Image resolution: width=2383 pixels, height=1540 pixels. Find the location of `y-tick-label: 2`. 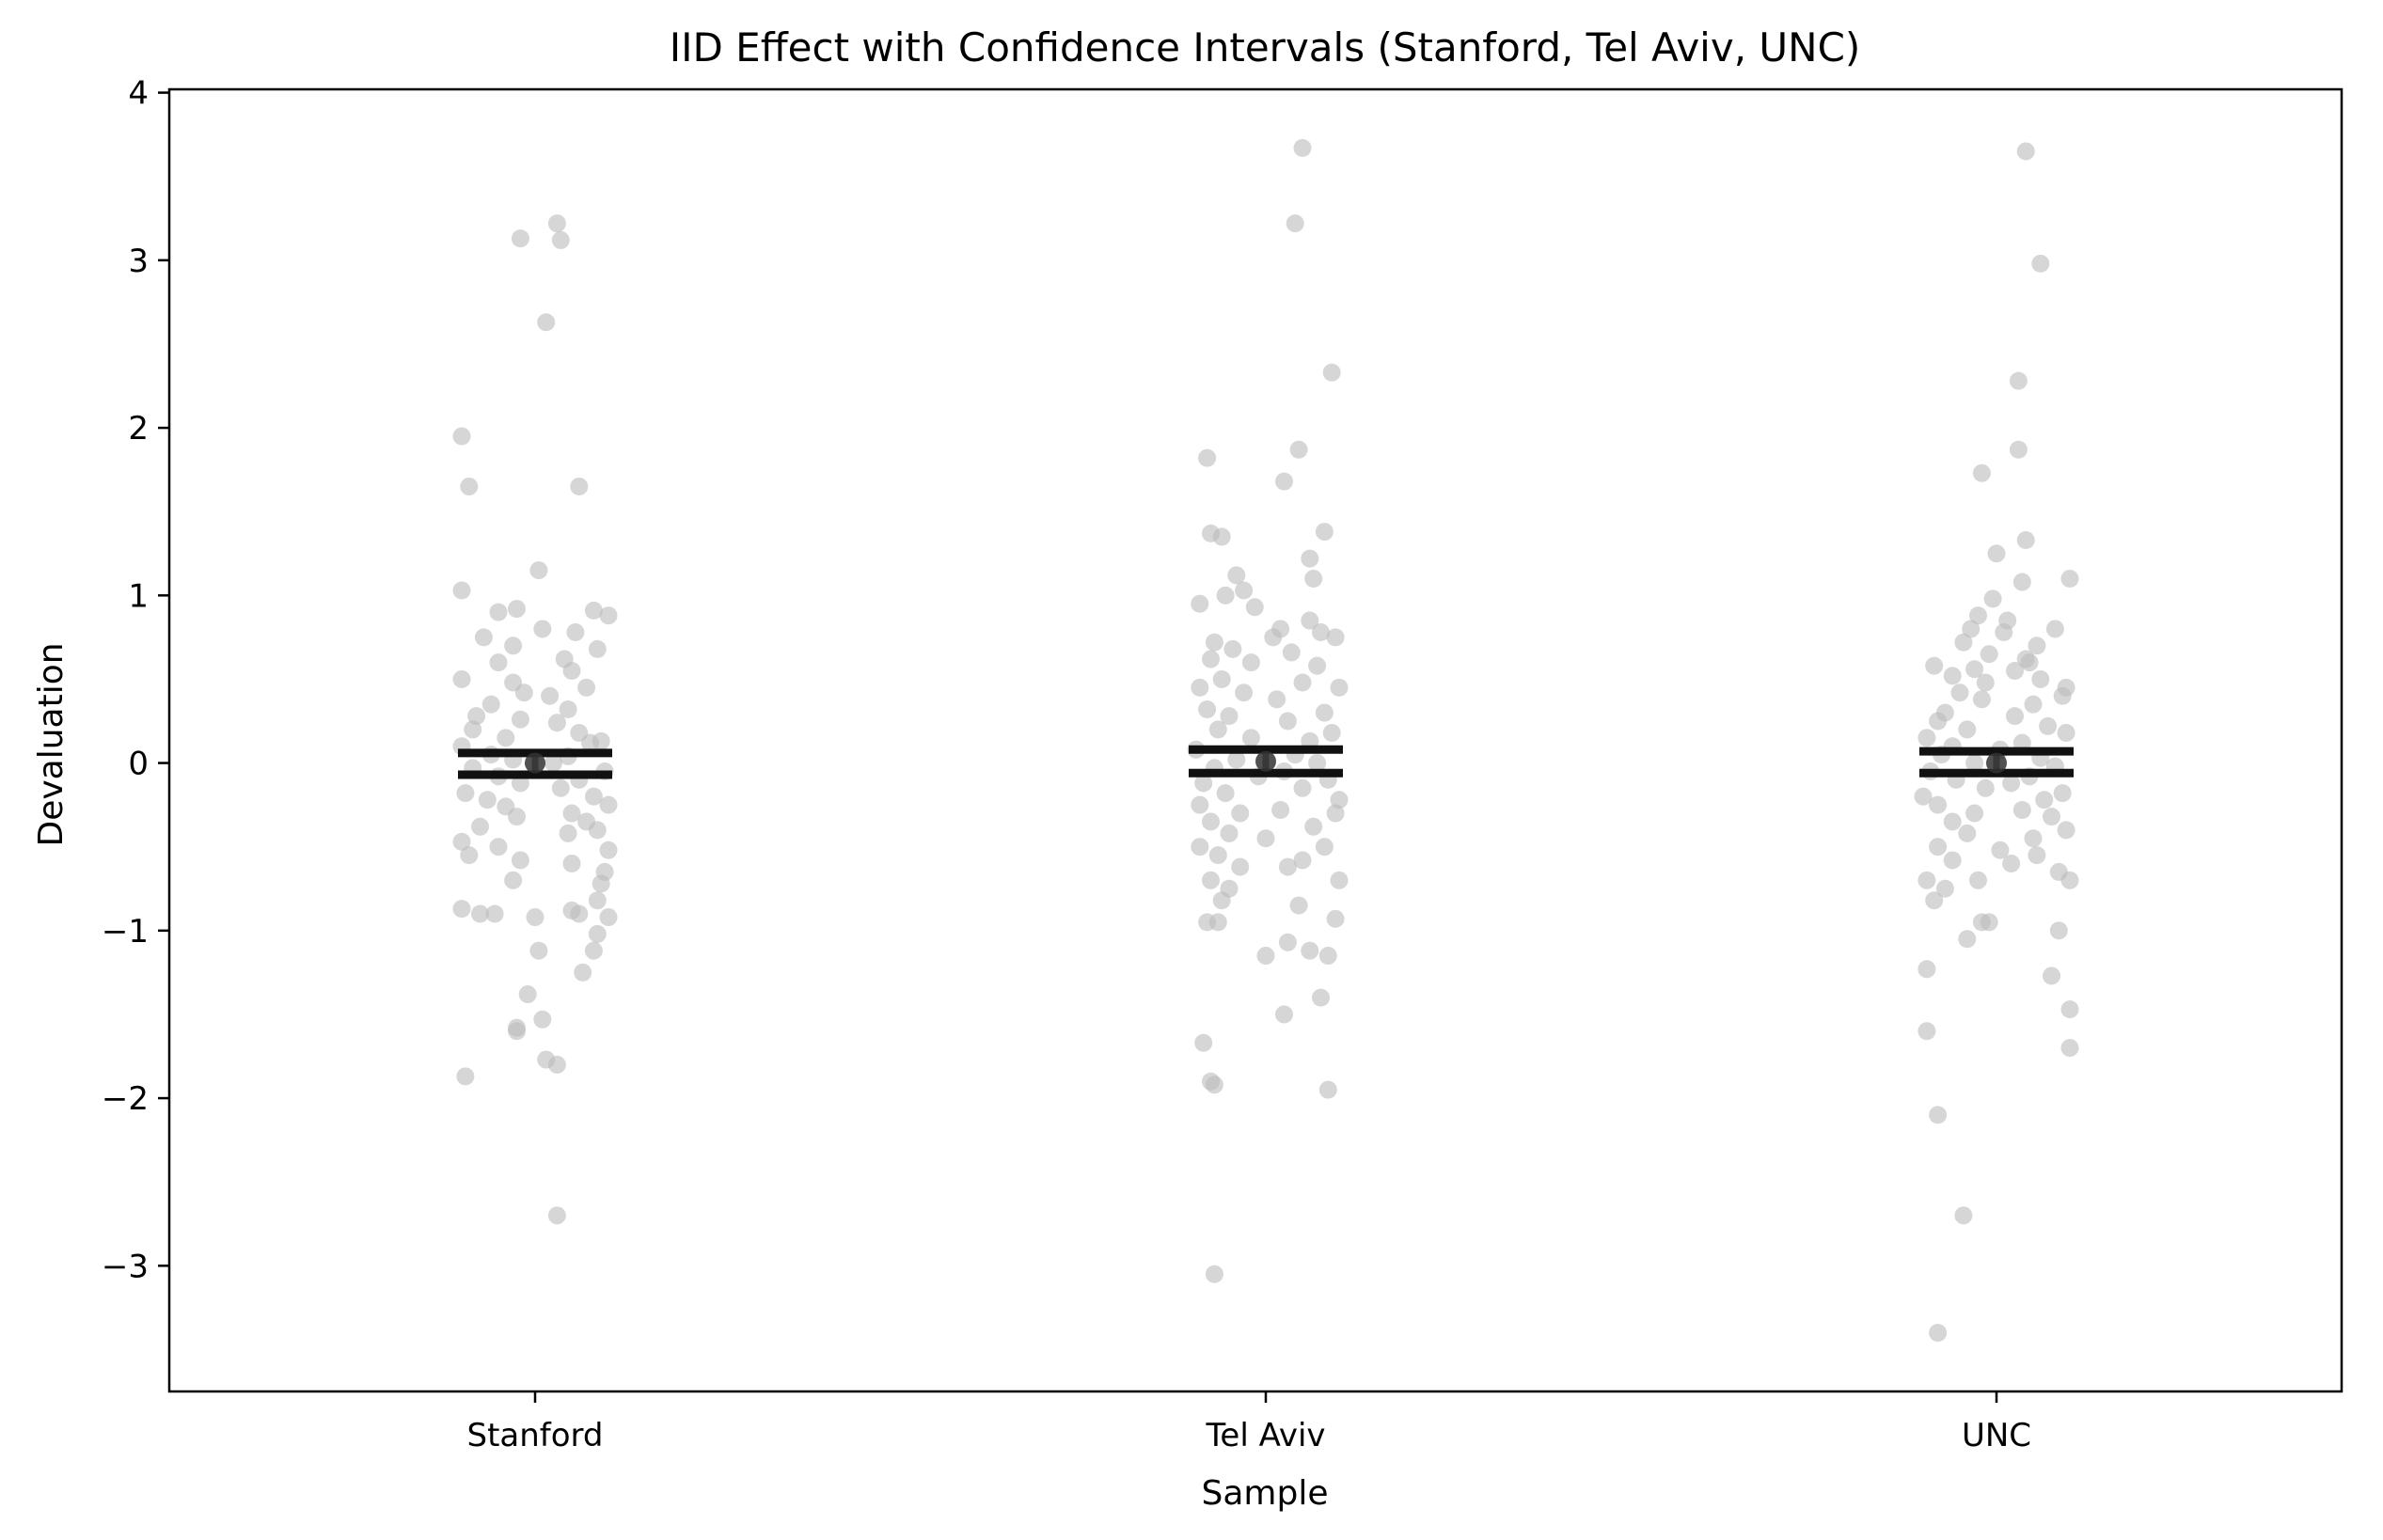

y-tick-label: 2 is located at coordinates (138, 429).